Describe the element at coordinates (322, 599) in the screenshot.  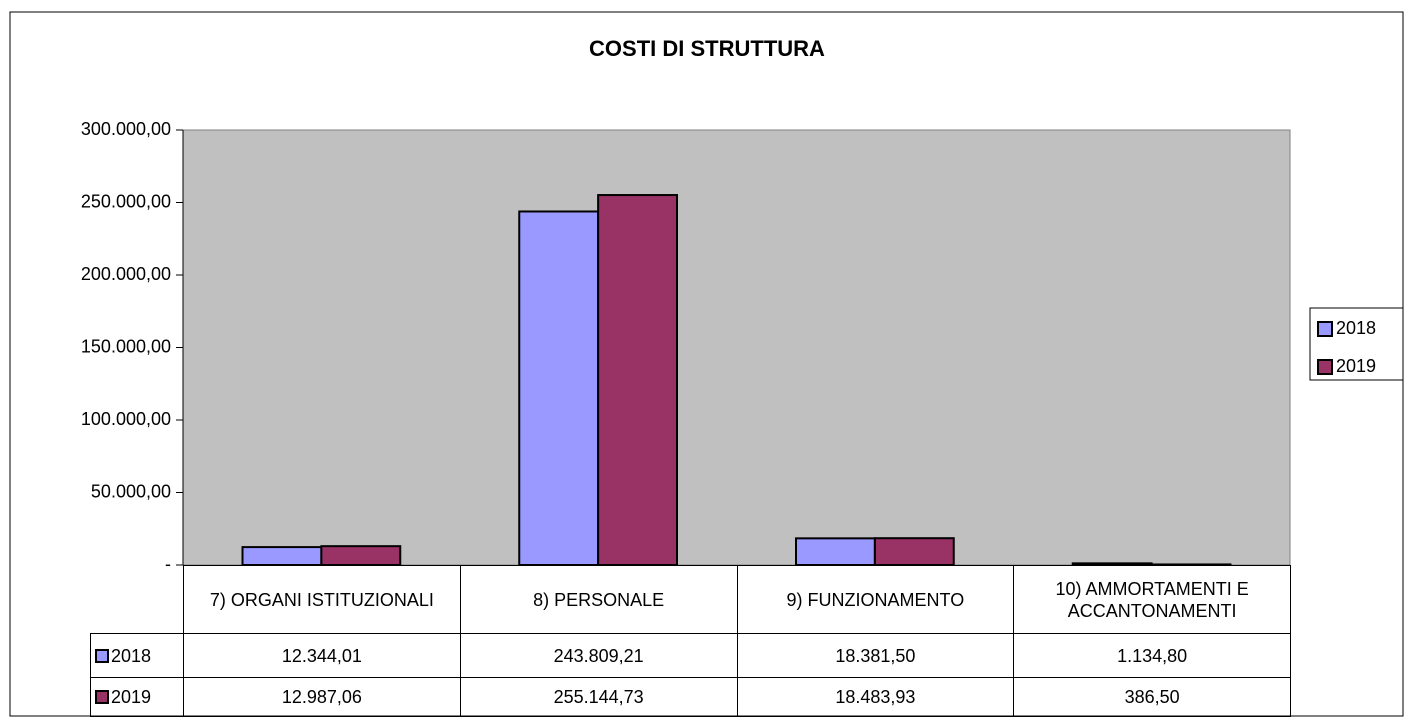
I see `x-tick-label: 7) ORGANI ISTITUZIONALI` at that location.